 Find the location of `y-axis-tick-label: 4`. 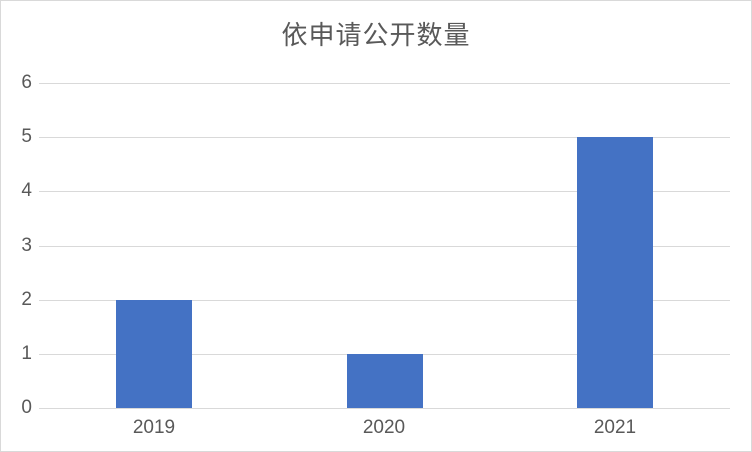

y-axis-tick-label: 4 is located at coordinates (26, 190).